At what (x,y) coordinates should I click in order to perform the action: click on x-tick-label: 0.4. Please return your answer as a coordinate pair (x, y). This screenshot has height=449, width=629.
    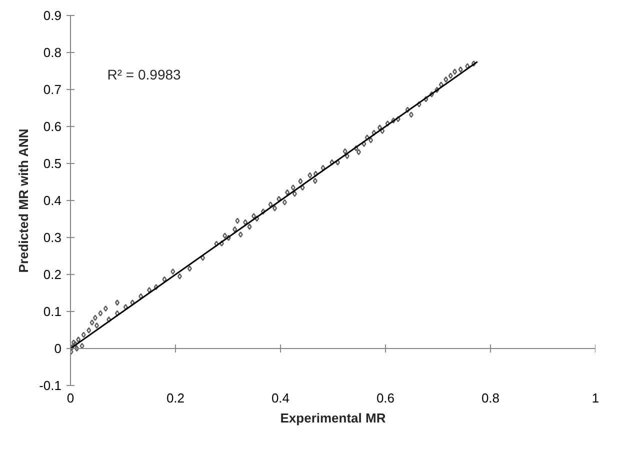
    Looking at the image, I should click on (280, 398).